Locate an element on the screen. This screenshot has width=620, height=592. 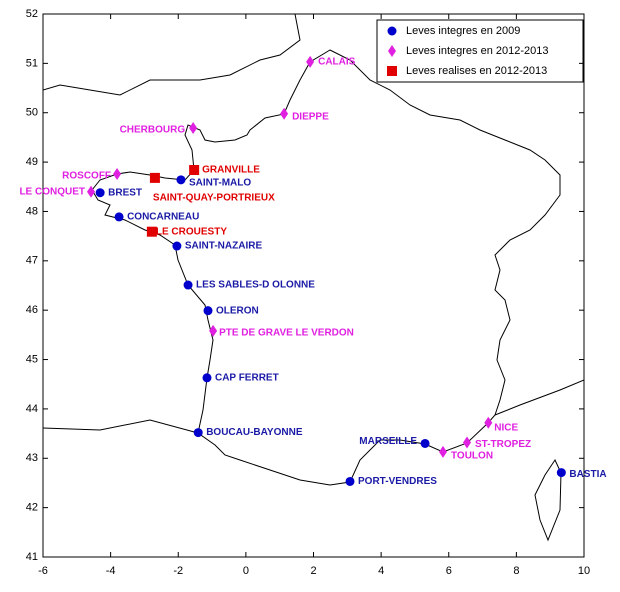
point-label: CAP FERRET is located at coordinates (247, 377).